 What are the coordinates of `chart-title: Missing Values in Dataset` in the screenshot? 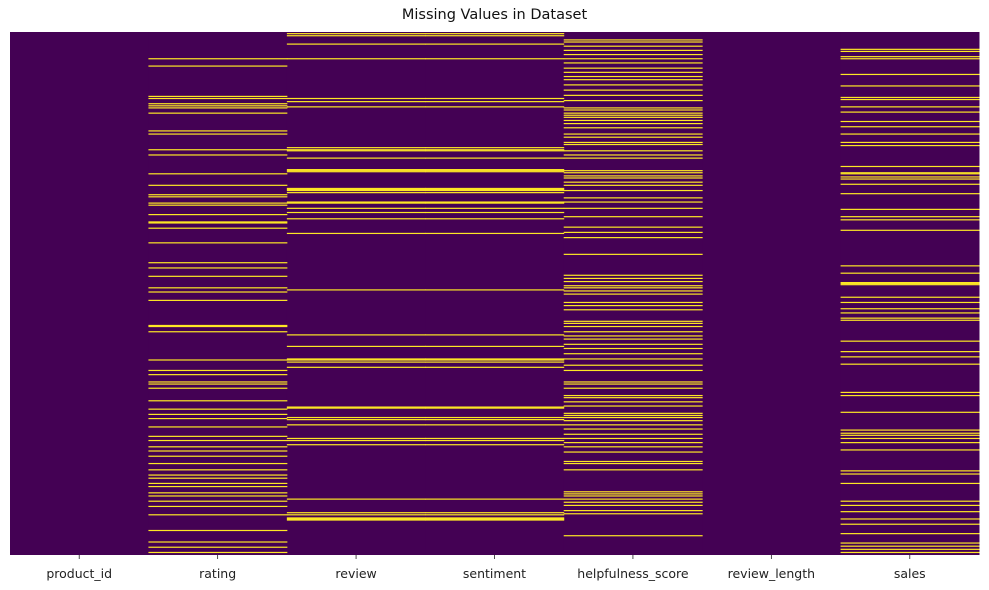 It's located at (494, 15).